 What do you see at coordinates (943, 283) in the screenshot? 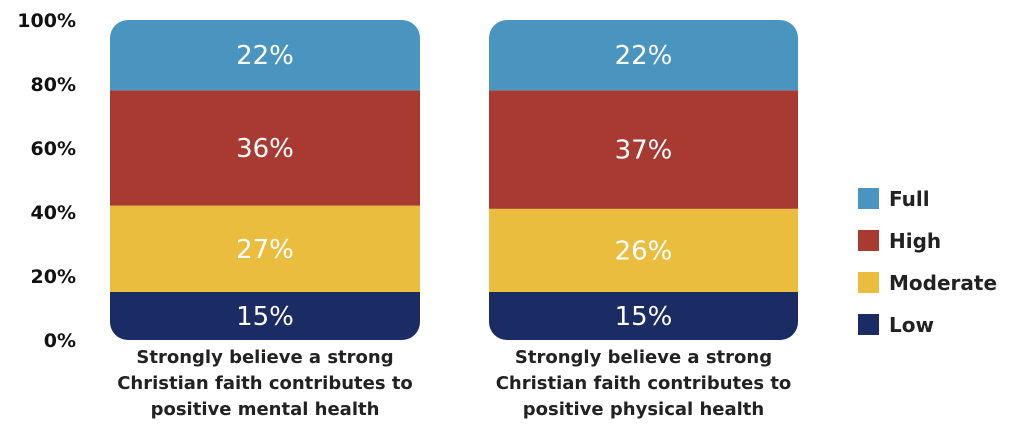
I see `legend-label: Moderate` at bounding box center [943, 283].